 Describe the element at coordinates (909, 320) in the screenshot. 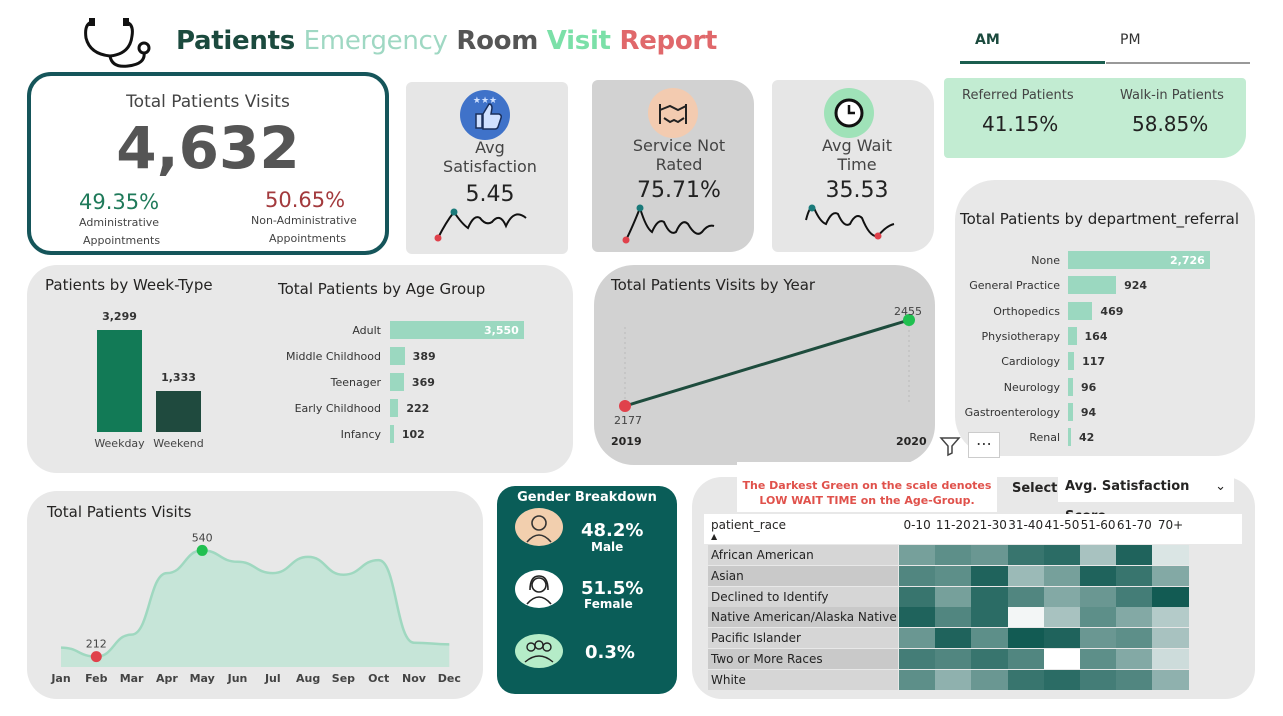

I see `yearly-end-point` at that location.